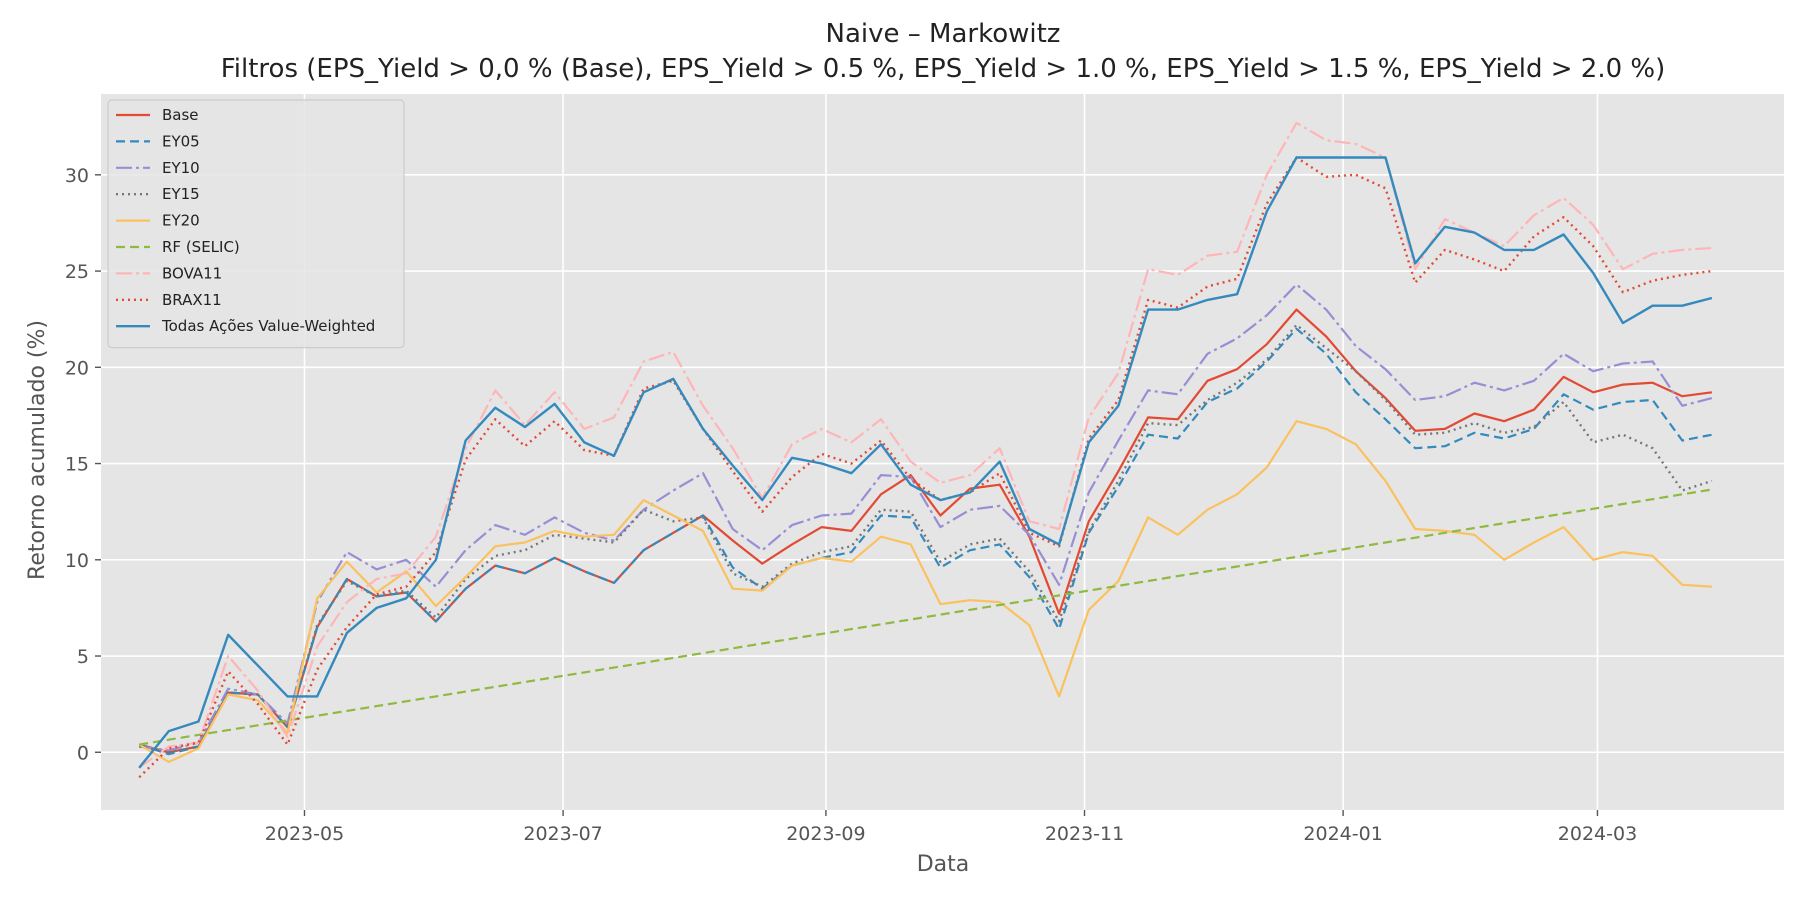 Image resolution: width=1800 pixels, height=904 pixels. Describe the element at coordinates (268, 326) in the screenshot. I see `legend-label: Todas Ações Value-Weighted` at that location.